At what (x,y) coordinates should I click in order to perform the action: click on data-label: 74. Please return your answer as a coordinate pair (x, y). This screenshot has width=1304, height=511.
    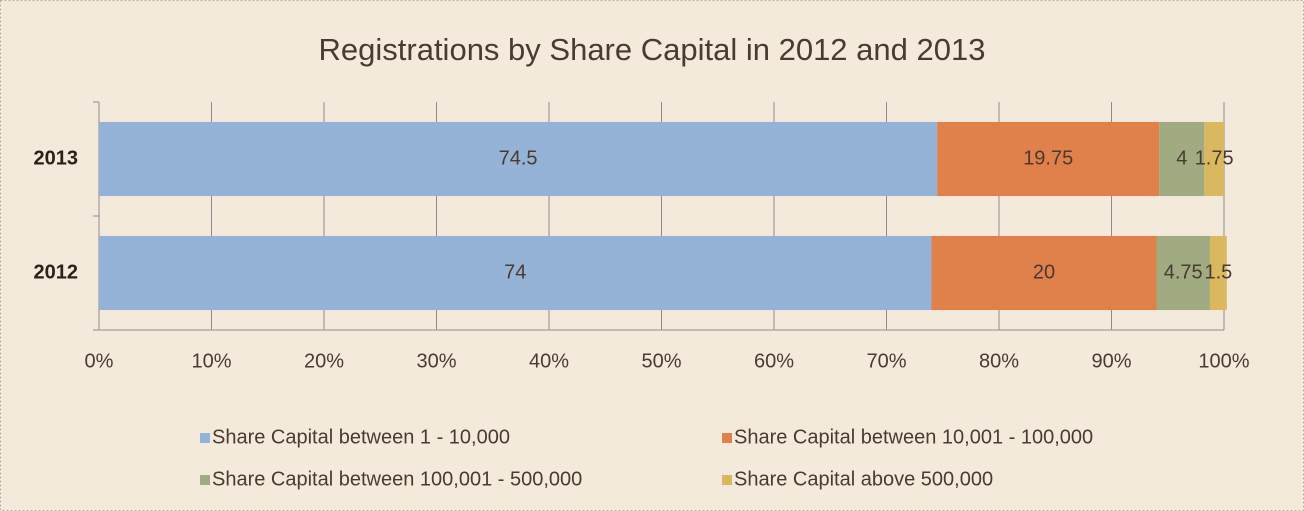
    Looking at the image, I should click on (515, 272).